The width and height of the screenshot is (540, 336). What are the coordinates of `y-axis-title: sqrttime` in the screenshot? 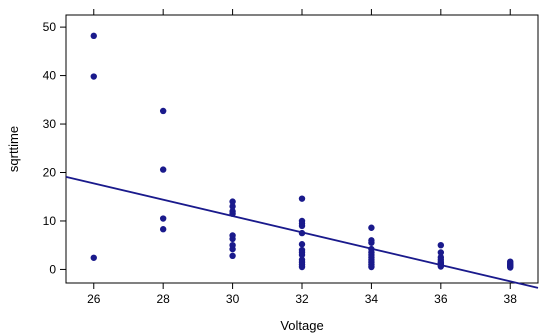 It's located at (13, 149).